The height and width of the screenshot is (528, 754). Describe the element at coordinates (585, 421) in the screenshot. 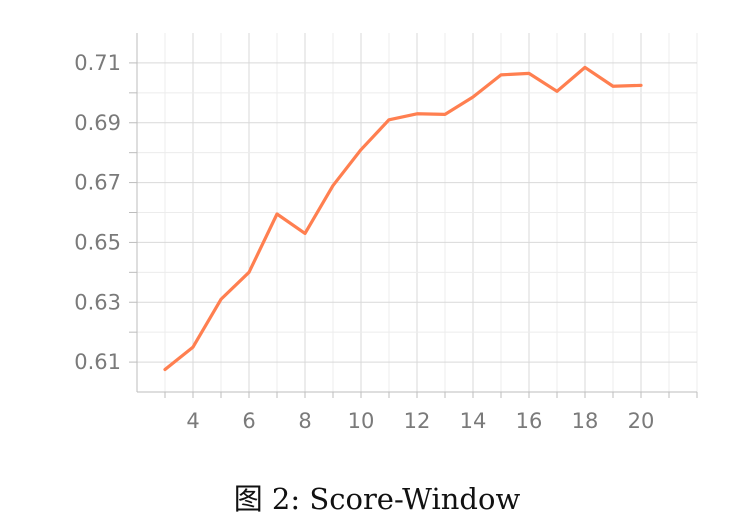

I see `x-tick-label: 18` at that location.